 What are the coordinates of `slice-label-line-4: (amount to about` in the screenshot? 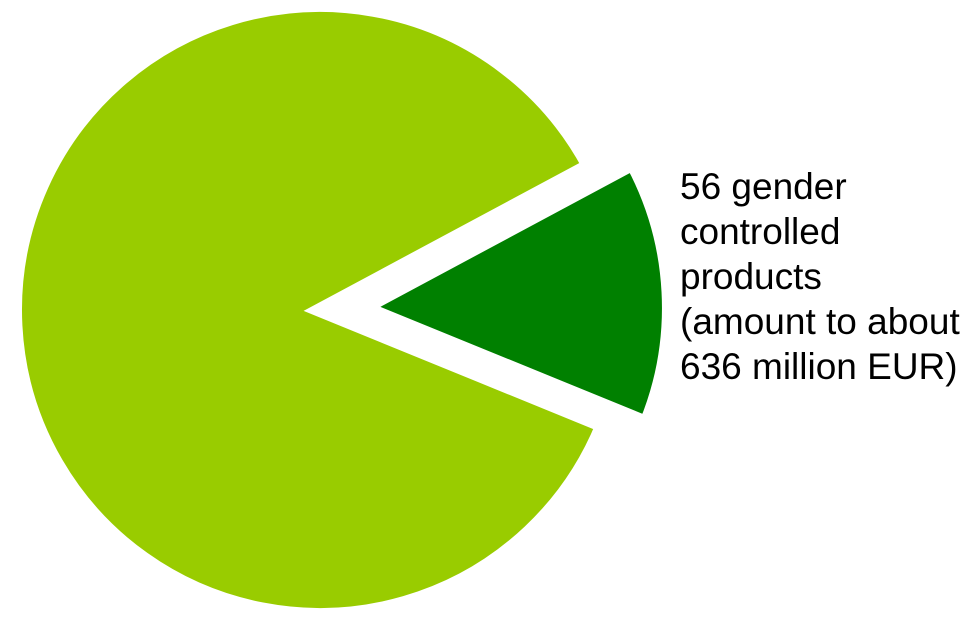 It's located at (820, 321).